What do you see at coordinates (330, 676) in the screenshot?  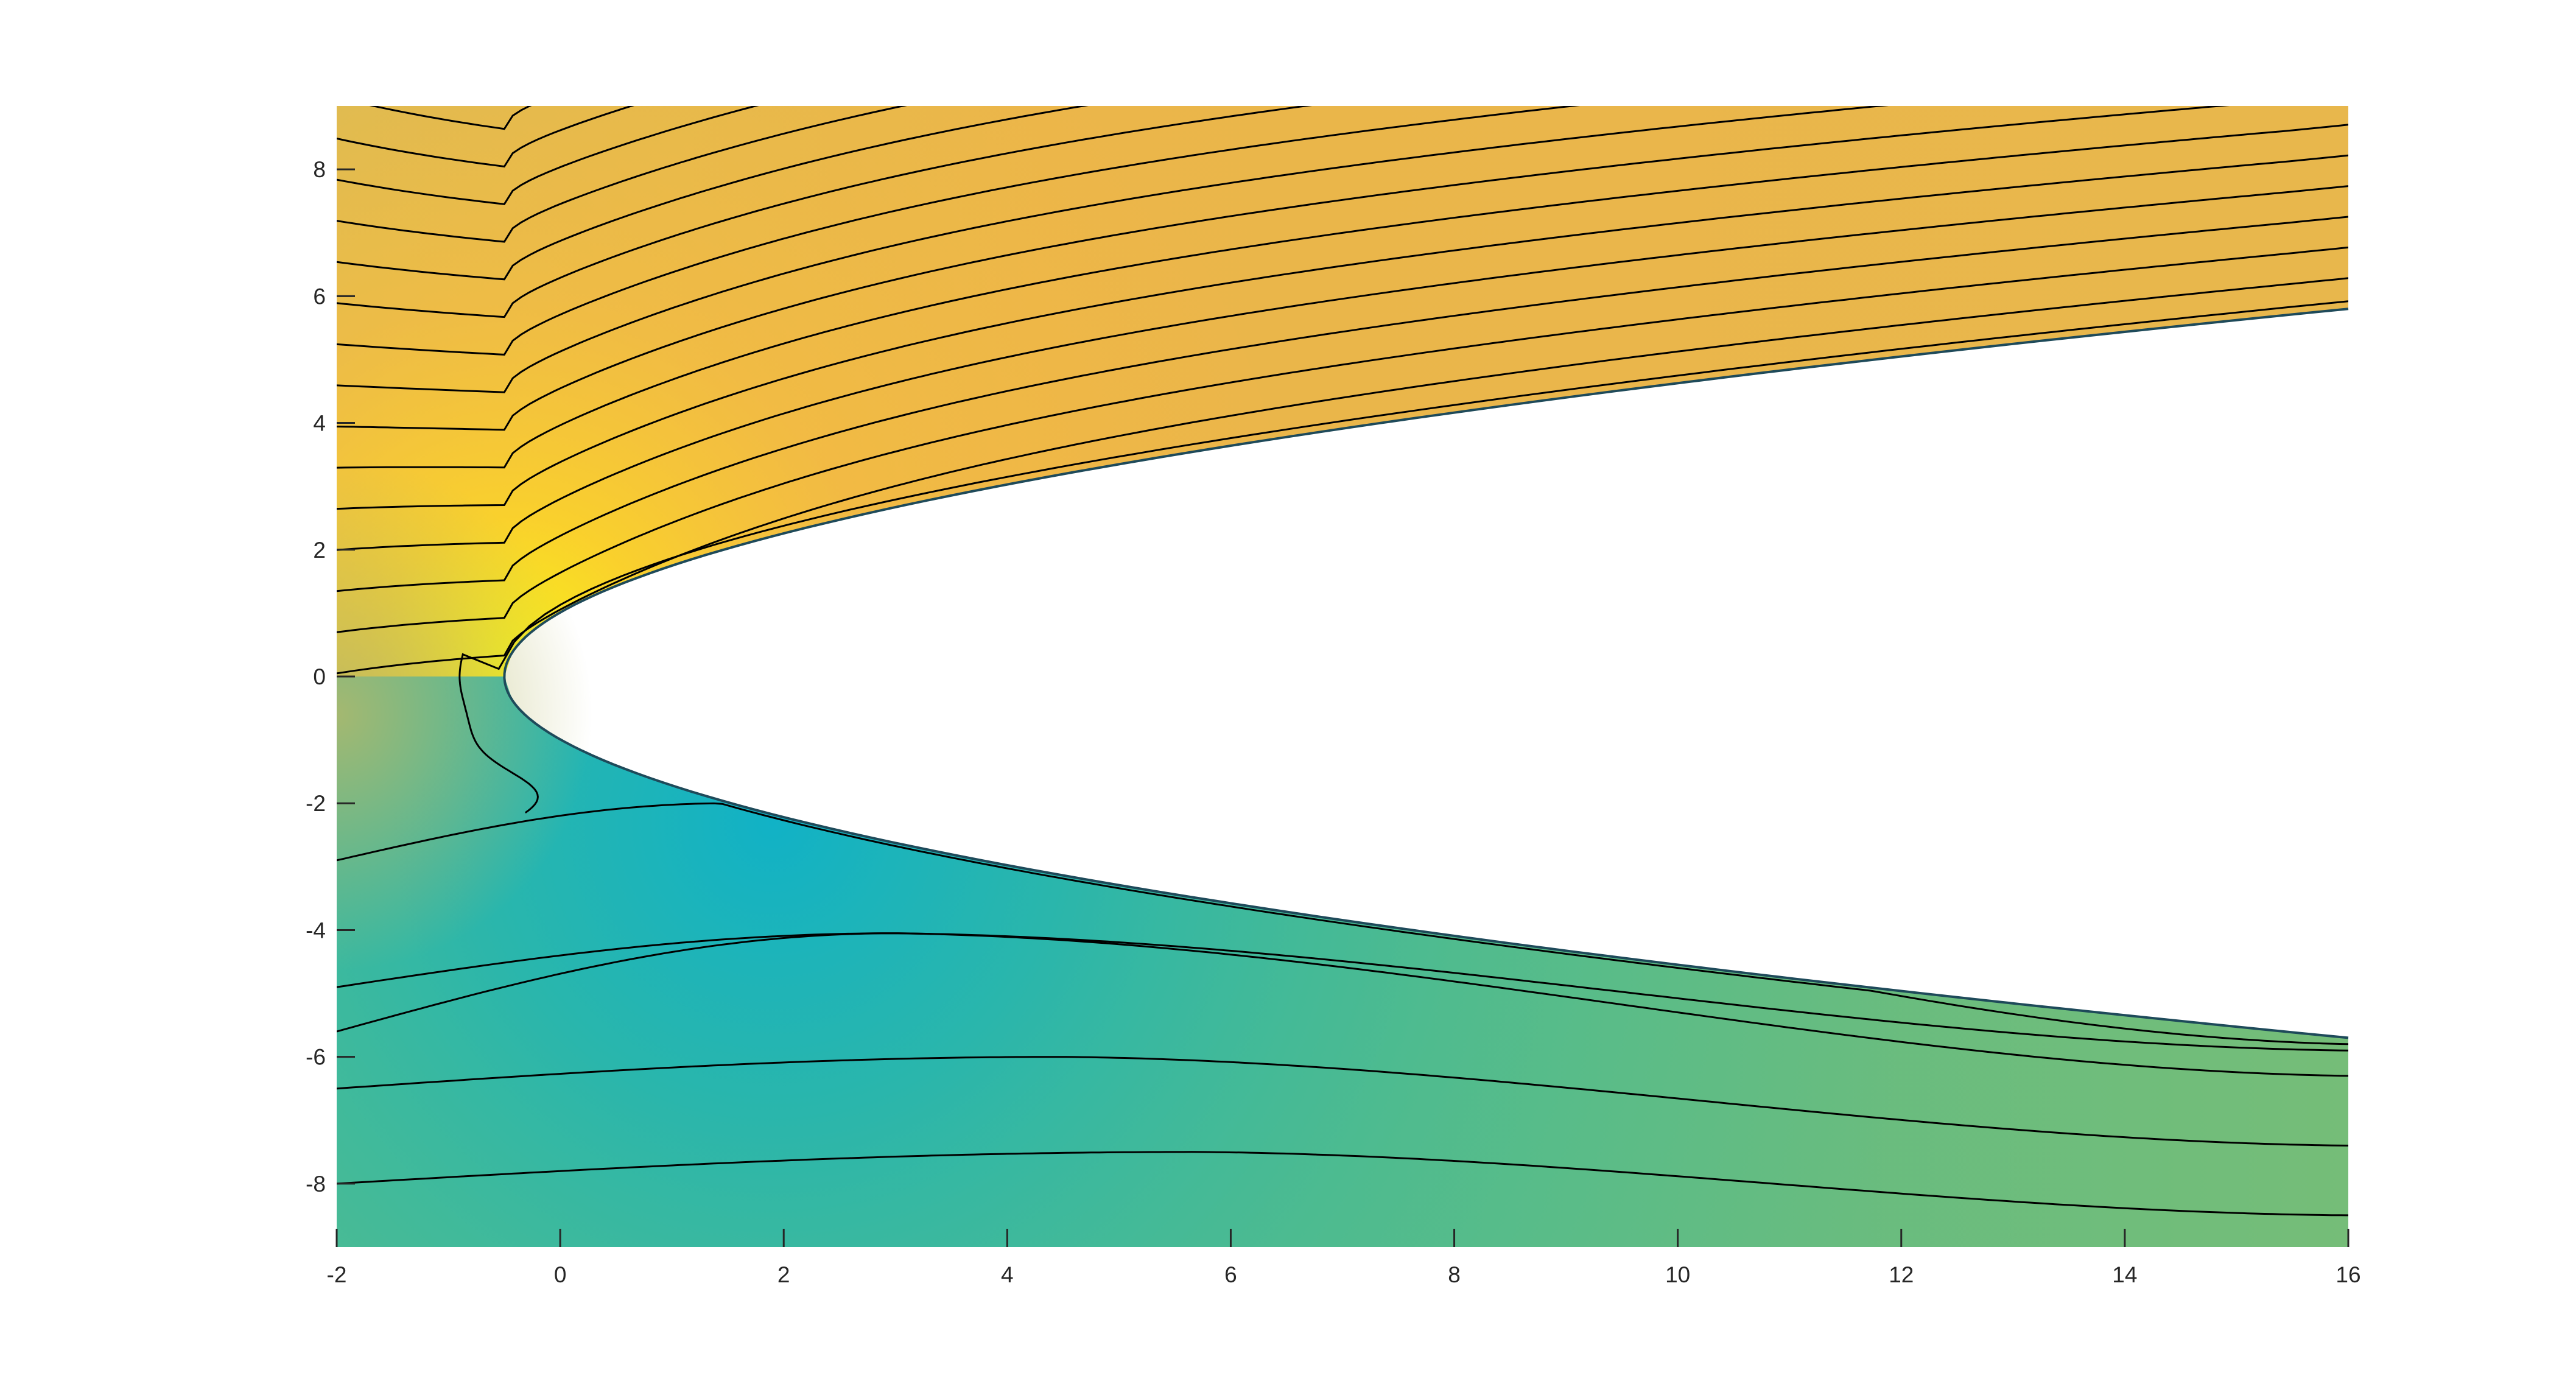 I see `y-axis: -8 -6 -4 -2 0 2 4 6 8` at bounding box center [330, 676].